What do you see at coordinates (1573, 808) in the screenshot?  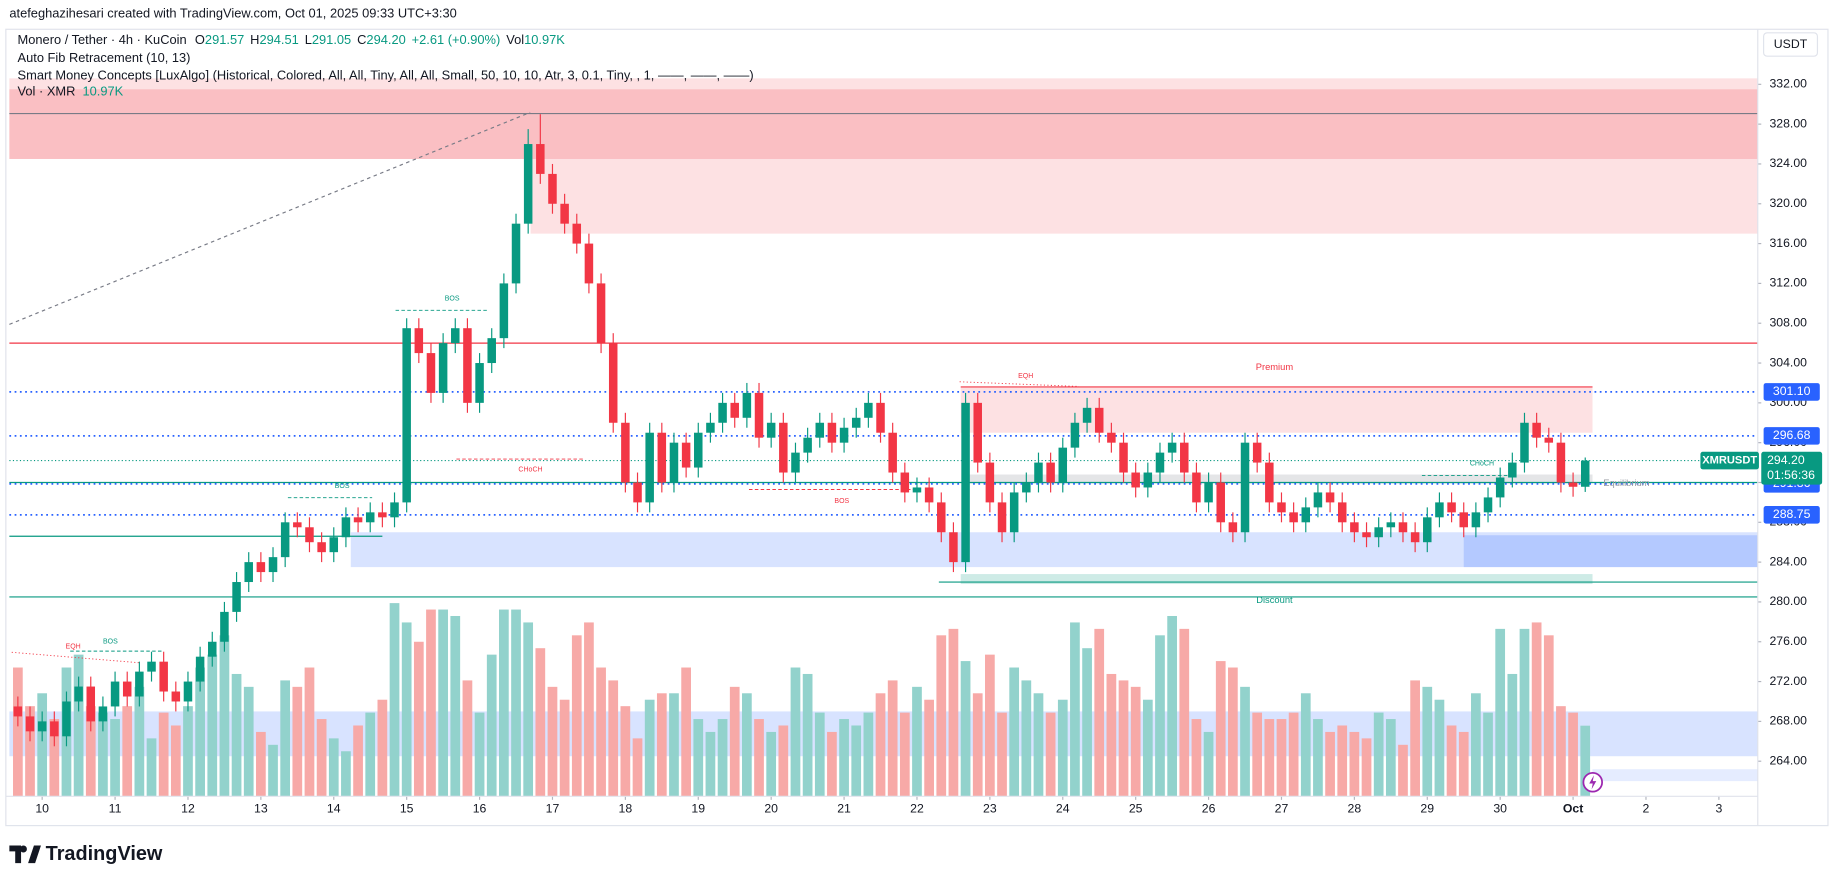 I see `x-tick-label: Oct` at bounding box center [1573, 808].